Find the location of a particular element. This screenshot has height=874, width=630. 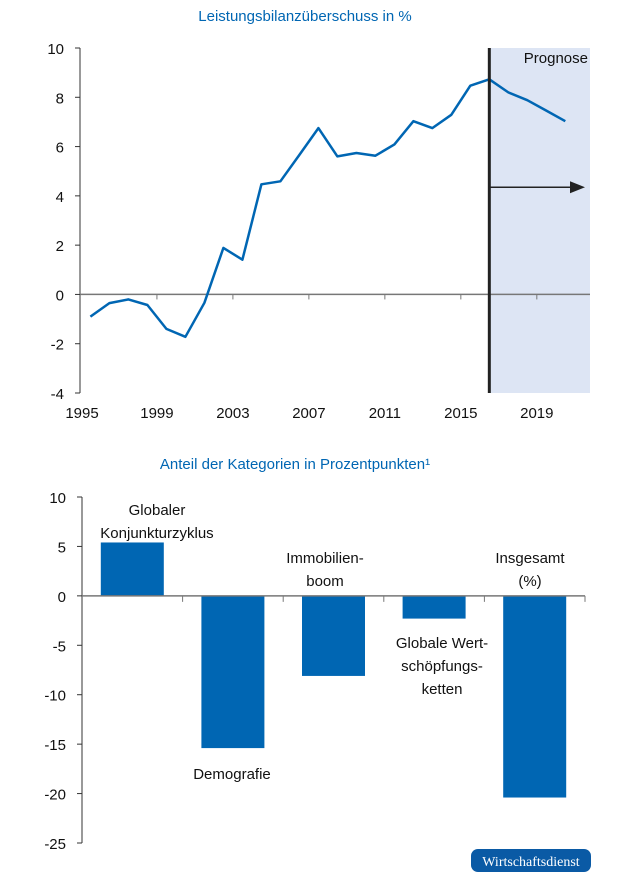

publisher-badge: Wirtschaftsdienst is located at coordinates (531, 860).